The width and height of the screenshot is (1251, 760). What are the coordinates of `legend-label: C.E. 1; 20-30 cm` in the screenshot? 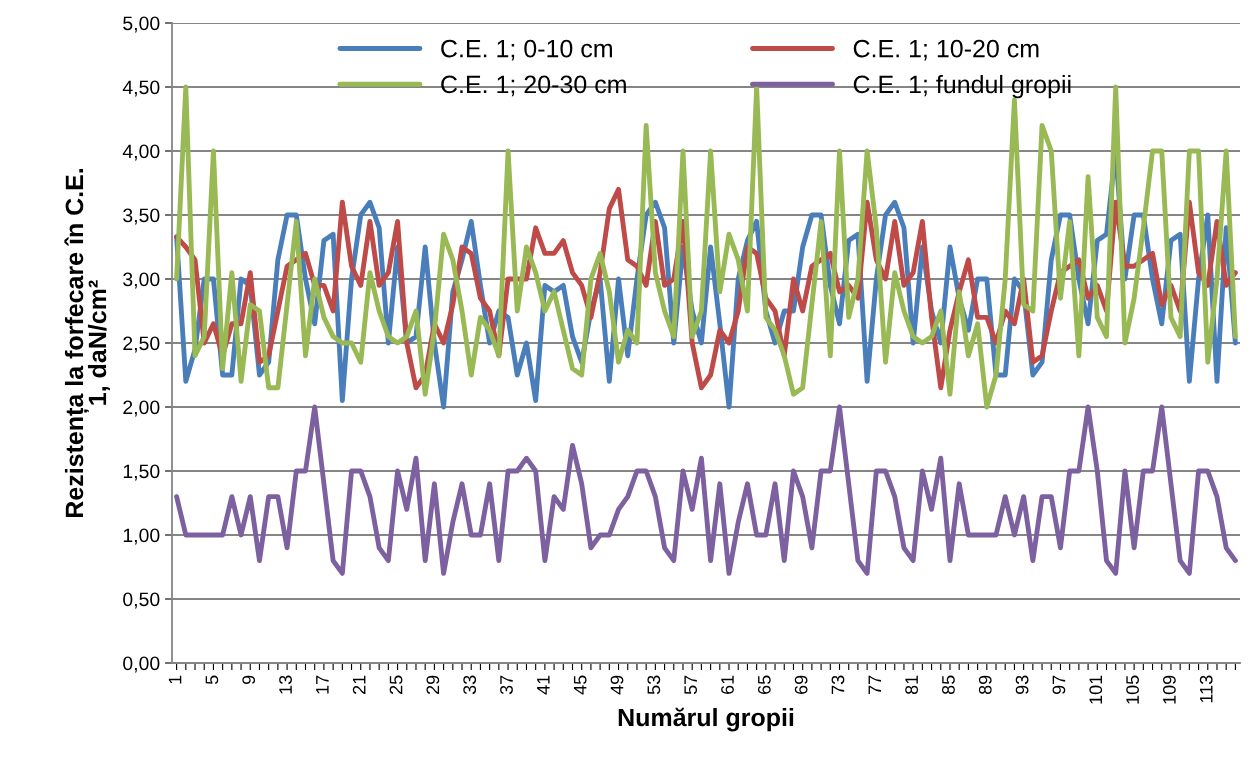 It's located at (533, 86).